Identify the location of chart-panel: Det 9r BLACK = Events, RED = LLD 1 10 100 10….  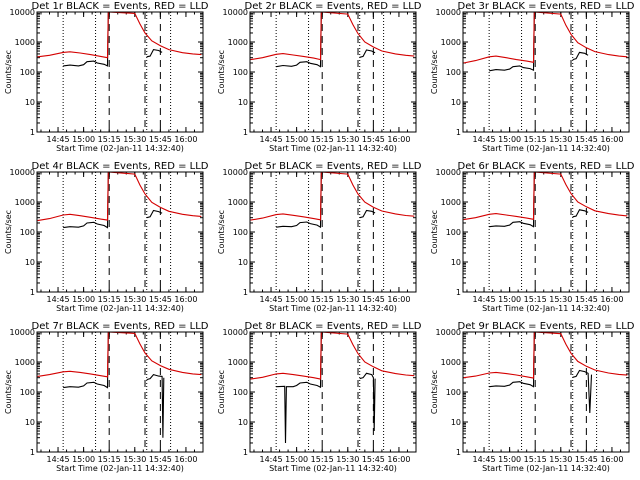
(532, 397).